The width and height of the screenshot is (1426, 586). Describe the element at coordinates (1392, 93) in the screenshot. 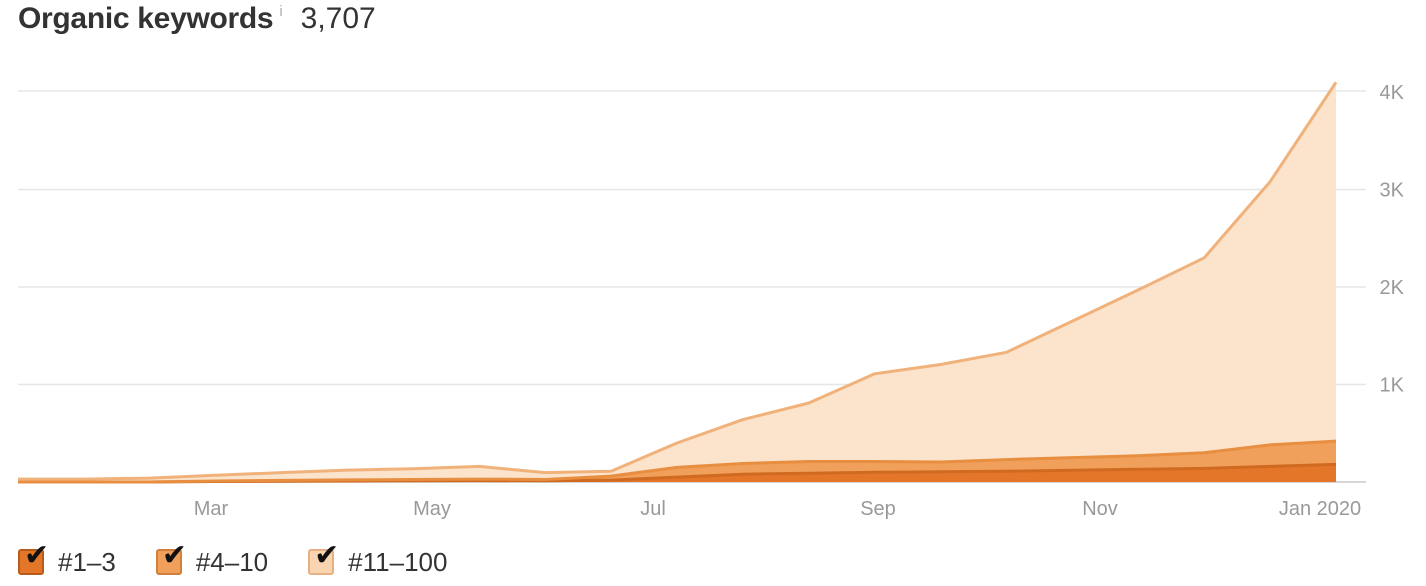

I see `y-tick-label: 4K` at that location.